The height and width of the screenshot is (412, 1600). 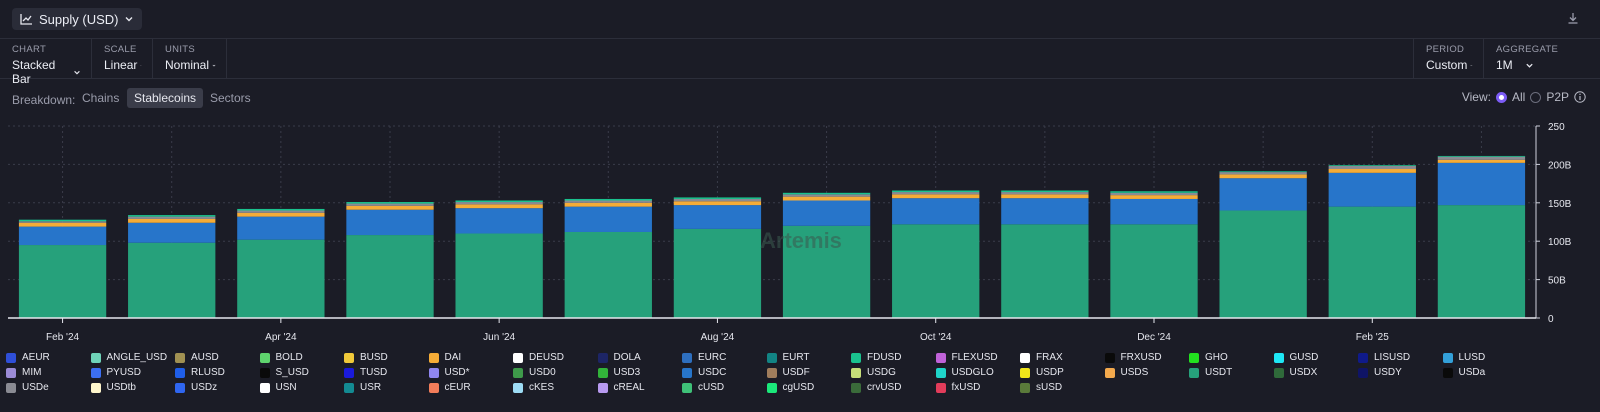 What do you see at coordinates (873, 372) in the screenshot?
I see `legend-item: USDG` at bounding box center [873, 372].